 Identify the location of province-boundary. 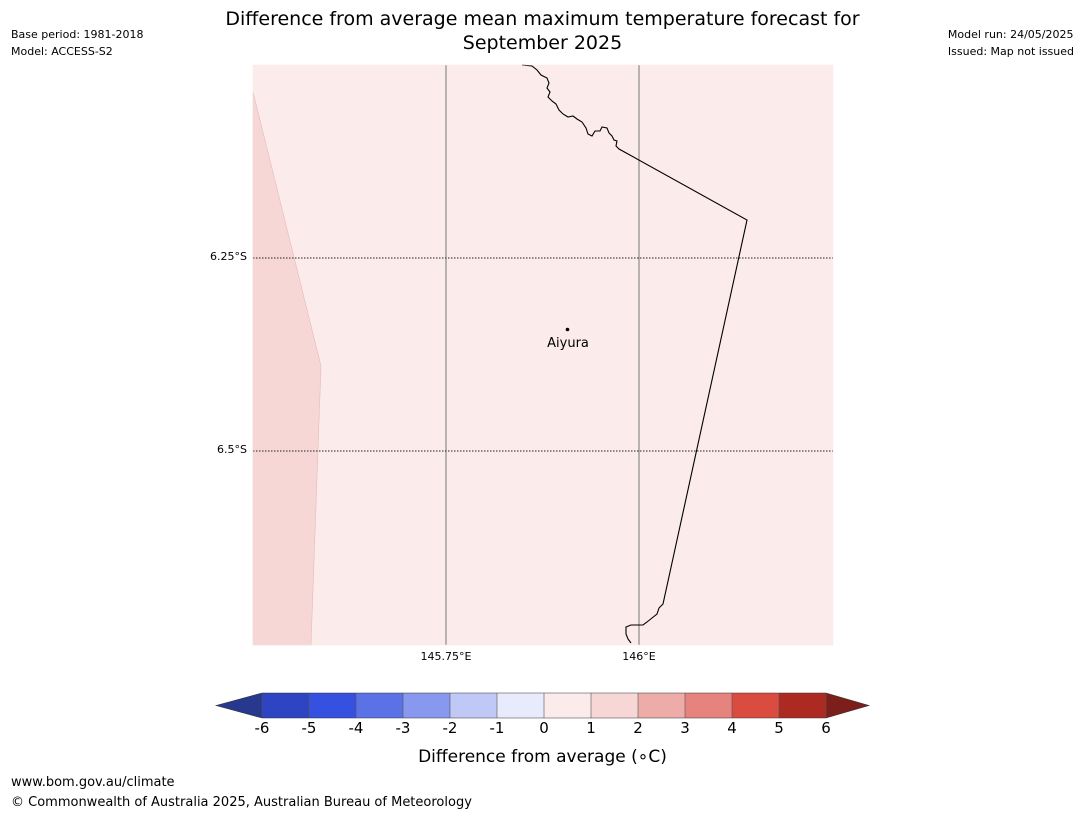
(634, 354).